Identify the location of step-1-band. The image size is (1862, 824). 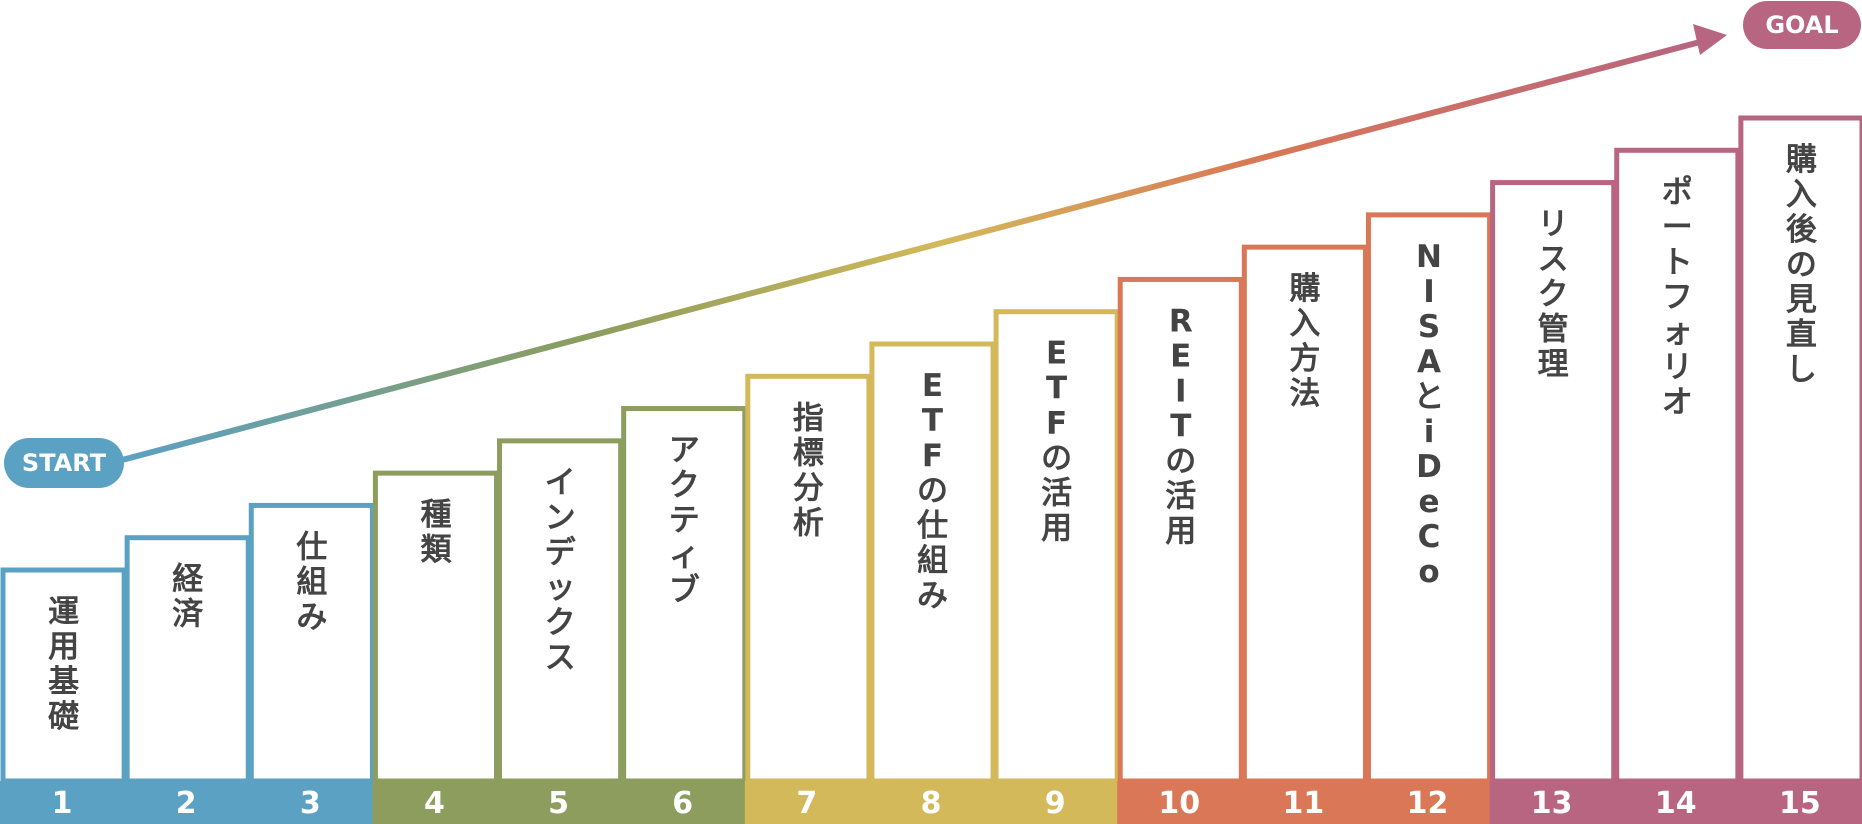
(62, 802).